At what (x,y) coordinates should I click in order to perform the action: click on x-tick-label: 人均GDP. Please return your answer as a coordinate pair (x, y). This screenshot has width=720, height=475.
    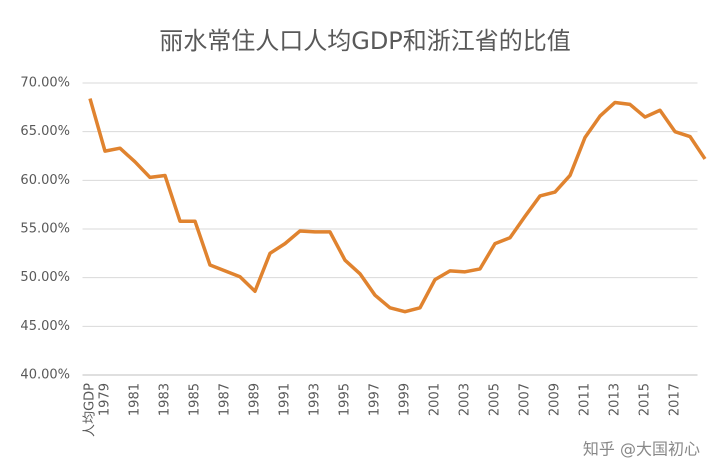
    Looking at the image, I should click on (90, 410).